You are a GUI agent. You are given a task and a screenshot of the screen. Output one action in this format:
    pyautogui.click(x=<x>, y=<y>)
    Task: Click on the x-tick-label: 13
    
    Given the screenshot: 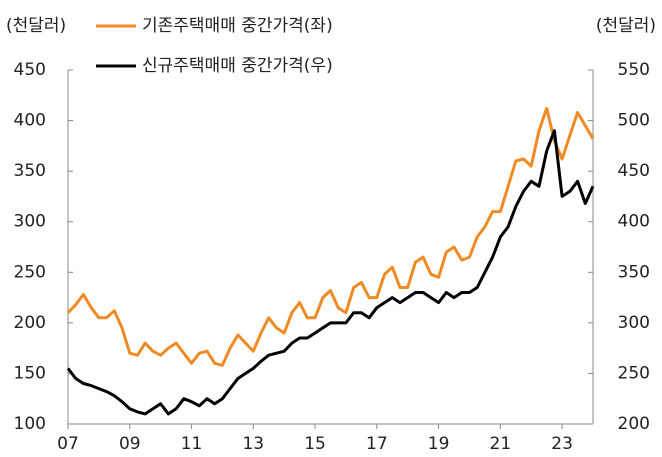 What is the action you would take?
    pyautogui.click(x=253, y=444)
    